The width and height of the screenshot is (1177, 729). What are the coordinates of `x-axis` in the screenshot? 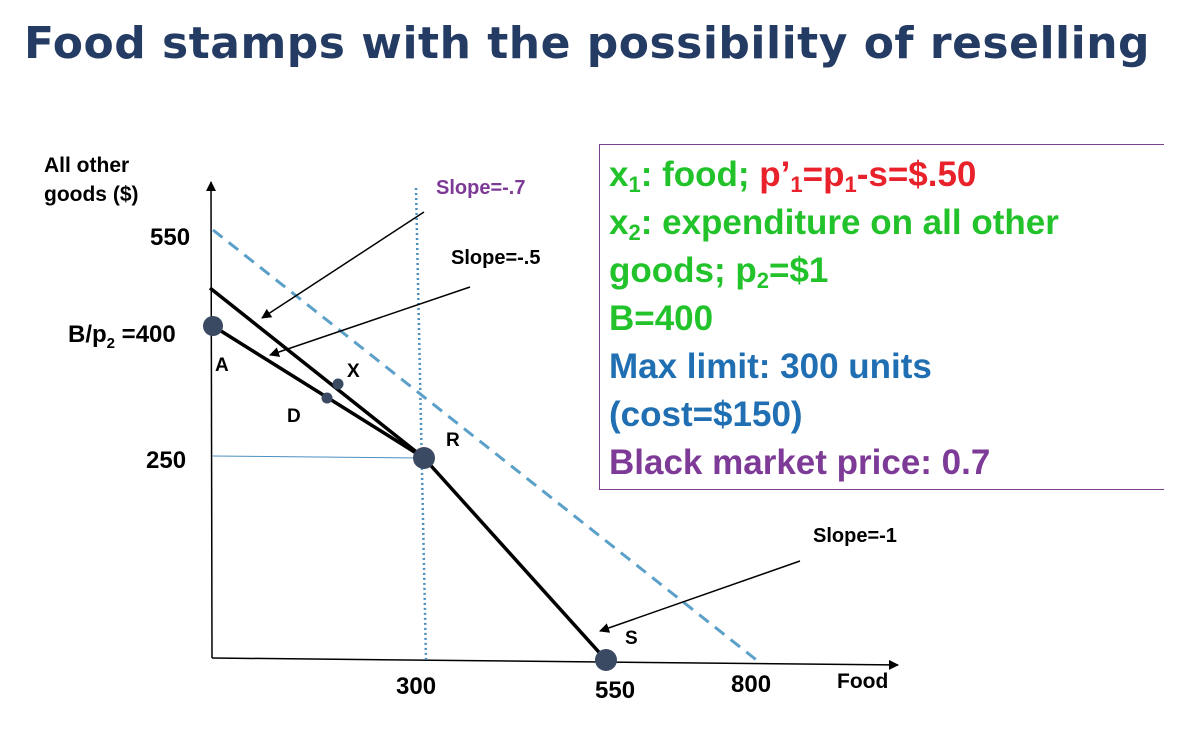 It's located at (555, 663).